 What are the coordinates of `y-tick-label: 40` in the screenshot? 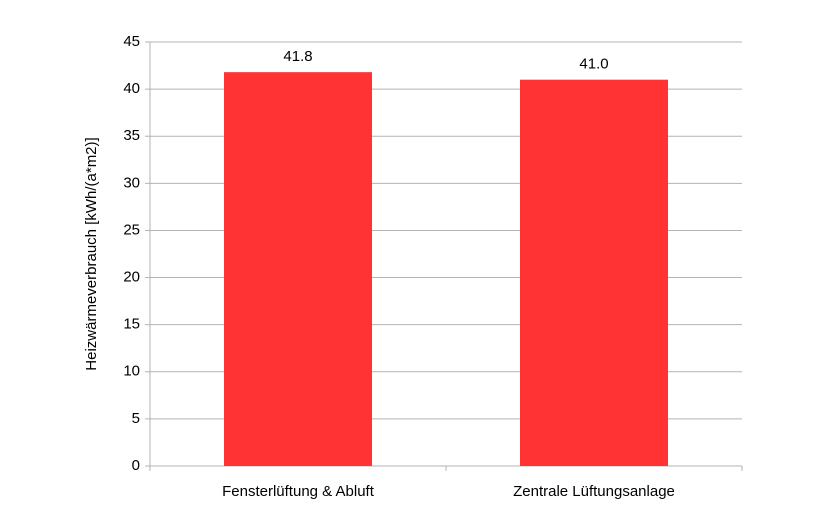 It's located at (131, 88).